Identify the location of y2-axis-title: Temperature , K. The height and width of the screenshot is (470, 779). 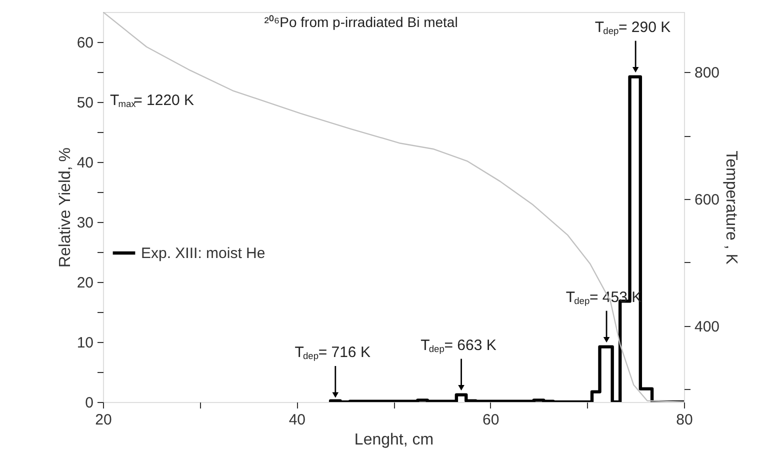
(731, 207).